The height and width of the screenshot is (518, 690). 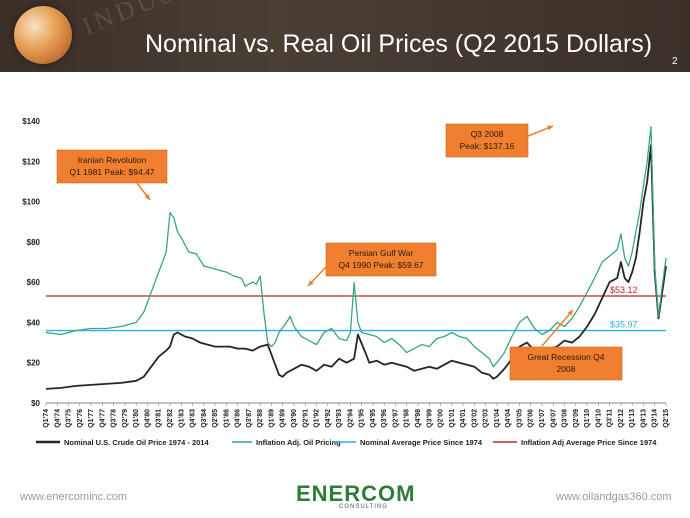 I want to click on y-tick-label: $20, so click(x=34, y=363).